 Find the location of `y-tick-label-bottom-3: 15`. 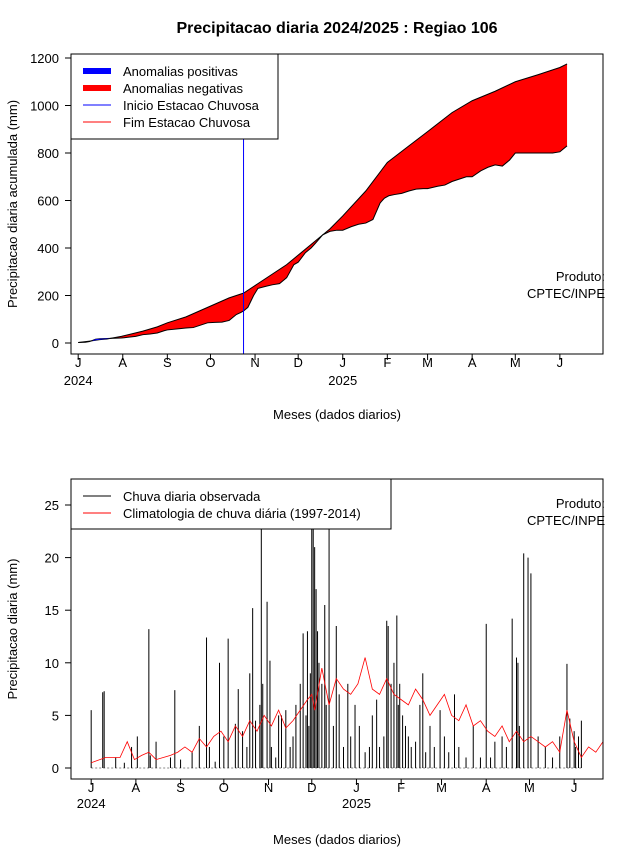

y-tick-label-bottom-3: 15 is located at coordinates (52, 610).